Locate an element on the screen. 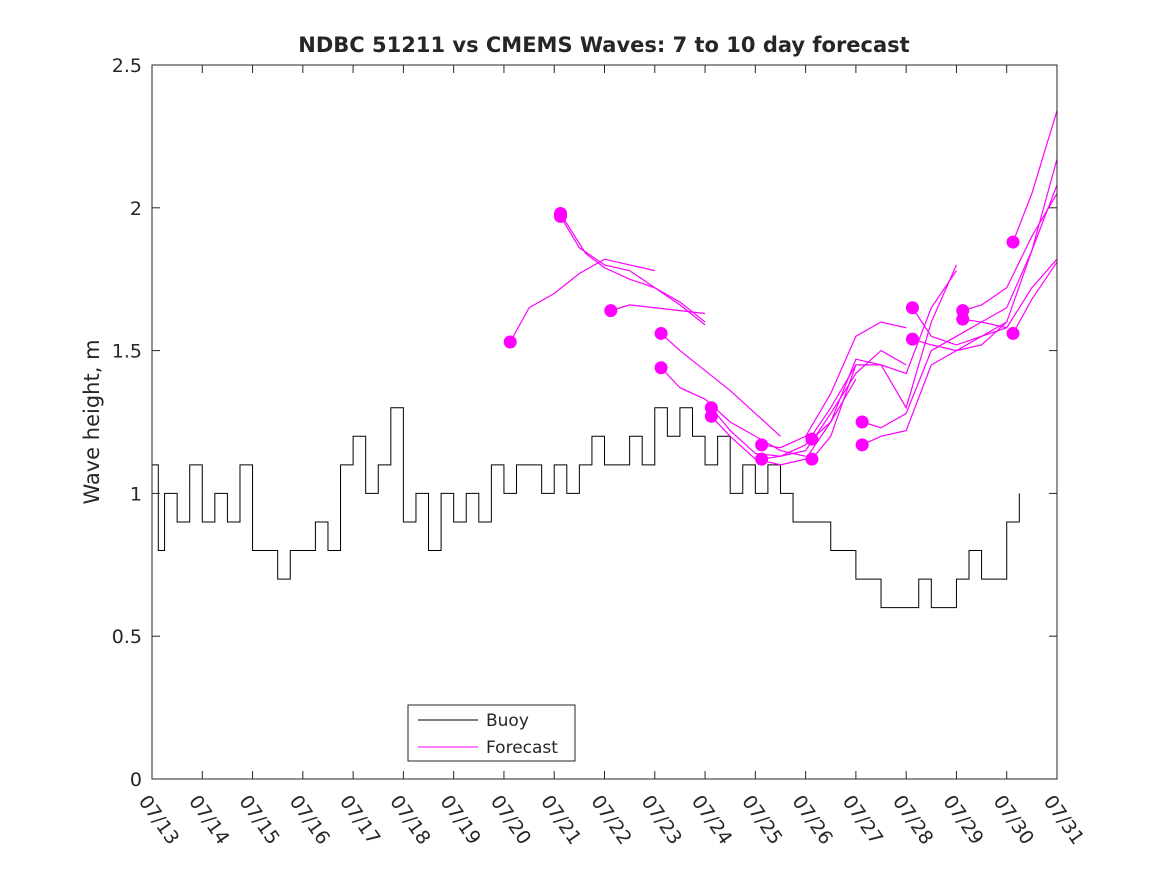 The image size is (1167, 880). y-tick-label: 2 is located at coordinates (136, 209).